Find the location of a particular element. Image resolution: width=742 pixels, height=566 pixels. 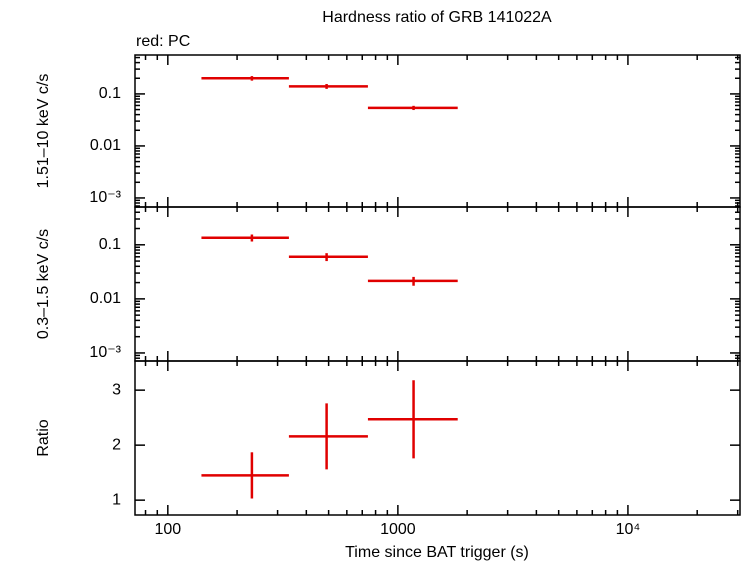

x-tick-label: 10⁴ is located at coordinates (628, 529).